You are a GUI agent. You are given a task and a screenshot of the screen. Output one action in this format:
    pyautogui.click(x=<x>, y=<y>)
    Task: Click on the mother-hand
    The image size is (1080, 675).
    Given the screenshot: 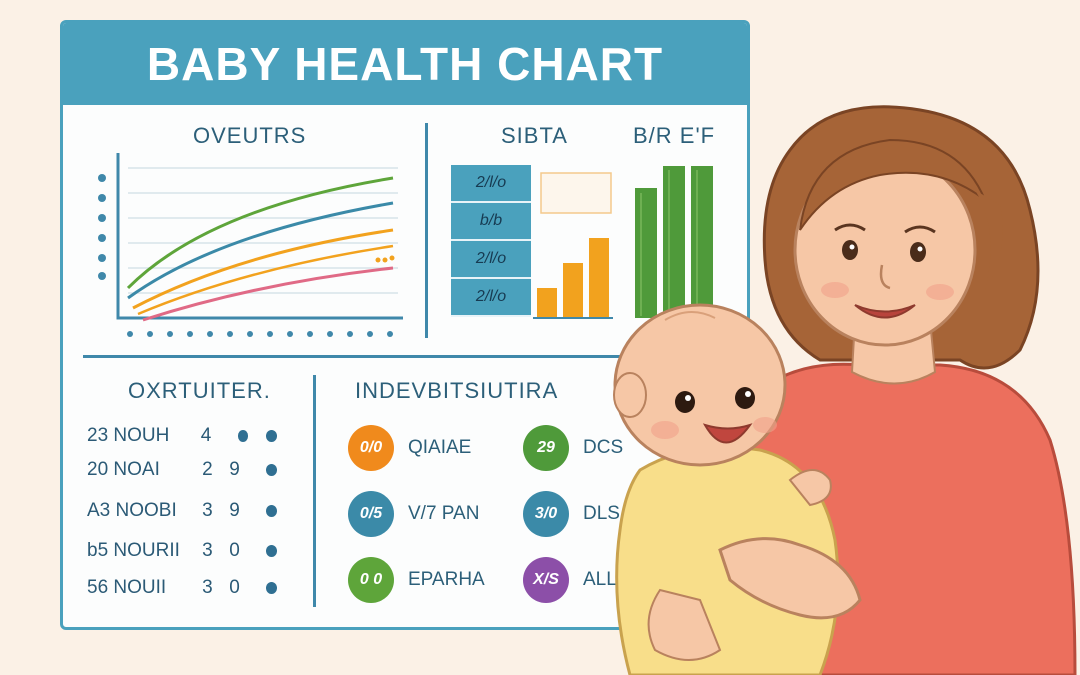 What is the action you would take?
    pyautogui.click(x=790, y=578)
    